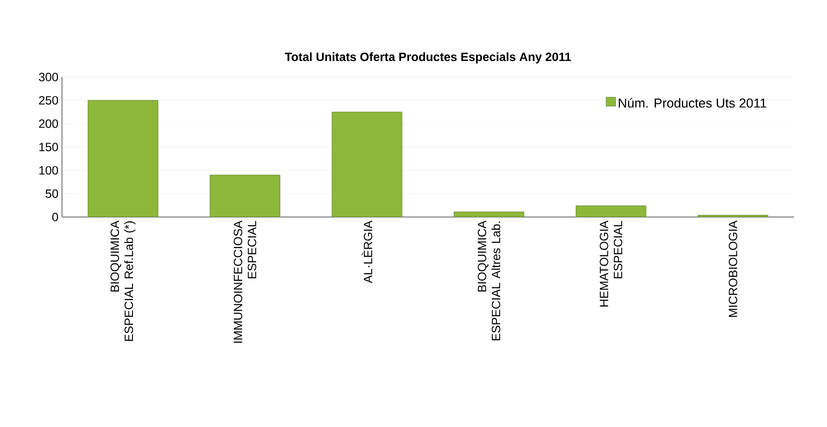  Describe the element at coordinates (692, 103) in the screenshot. I see `legend-label: Núm. Productes Uts 2011` at that location.